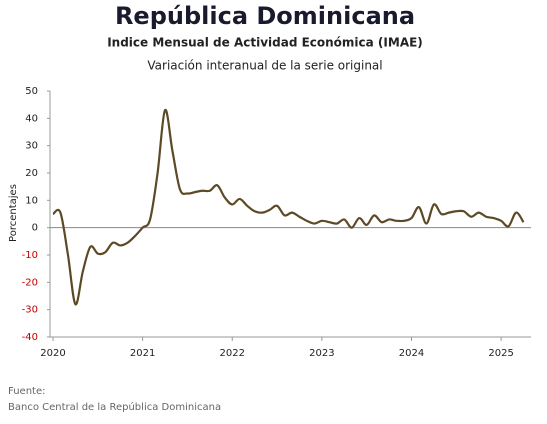 The height and width of the screenshot is (424, 547). What do you see at coordinates (411, 353) in the screenshot?
I see `x-tick-label: 2024` at bounding box center [411, 353].